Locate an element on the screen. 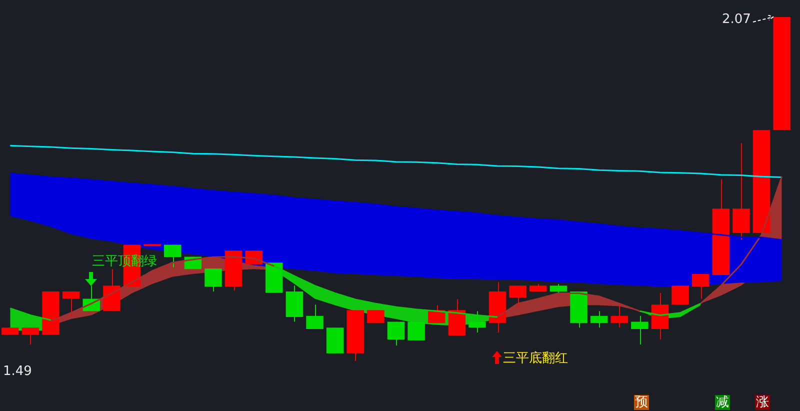  text: 涨 is located at coordinates (762, 402).